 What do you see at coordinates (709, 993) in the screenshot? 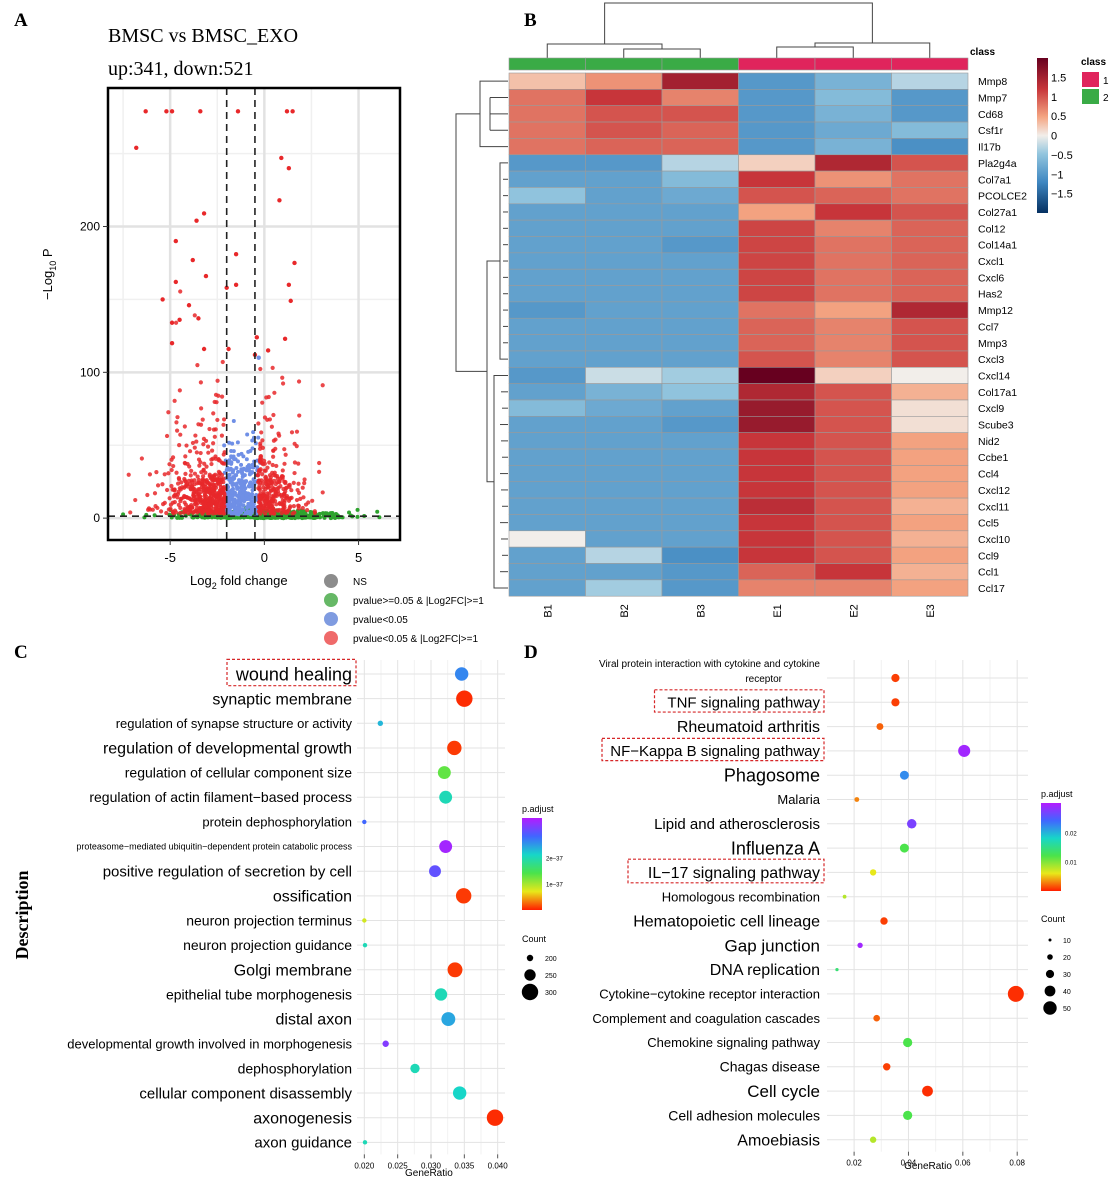
I see `kegg-term-label: Cytokine−cytokine receptor interaction` at bounding box center [709, 993].